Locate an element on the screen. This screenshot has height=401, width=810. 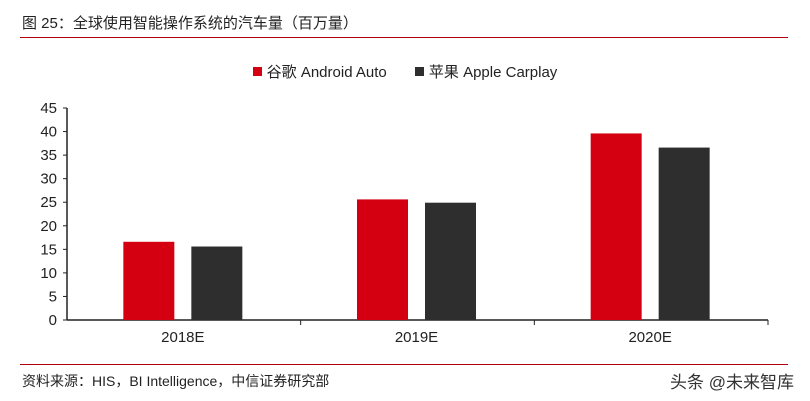
y-tick-label: 35 is located at coordinates (48, 155).